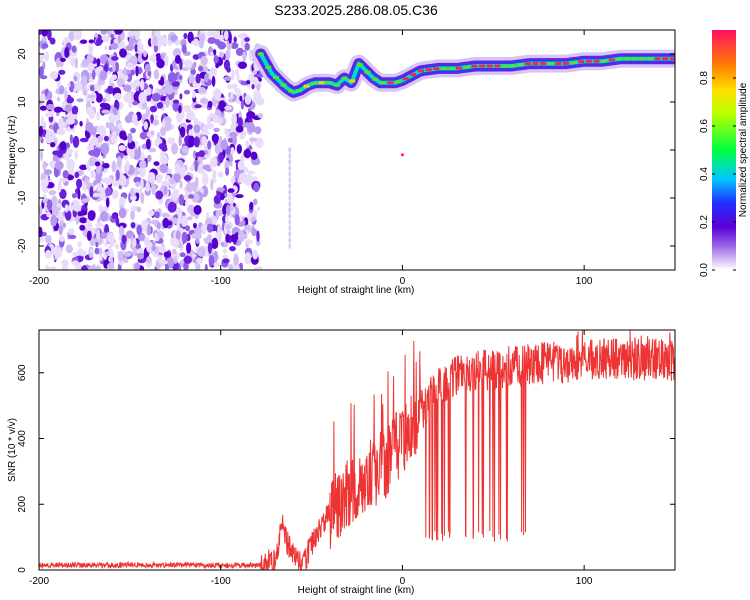 The width and height of the screenshot is (750, 600). What do you see at coordinates (356, 10) in the screenshot?
I see `figure-title: S233.2025.286.08.05.C36` at bounding box center [356, 10].